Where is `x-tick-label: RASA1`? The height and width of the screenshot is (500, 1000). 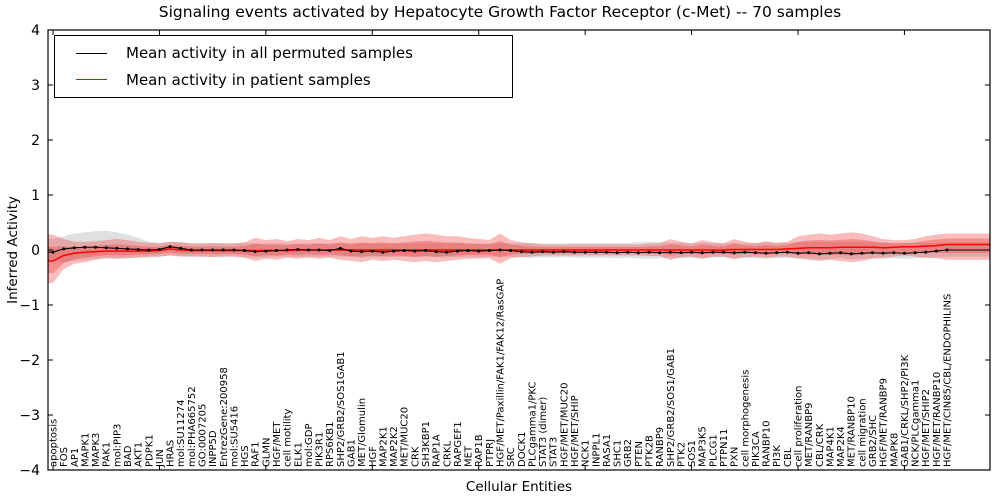
x-tick-label: RASA1 is located at coordinates (607, 450).